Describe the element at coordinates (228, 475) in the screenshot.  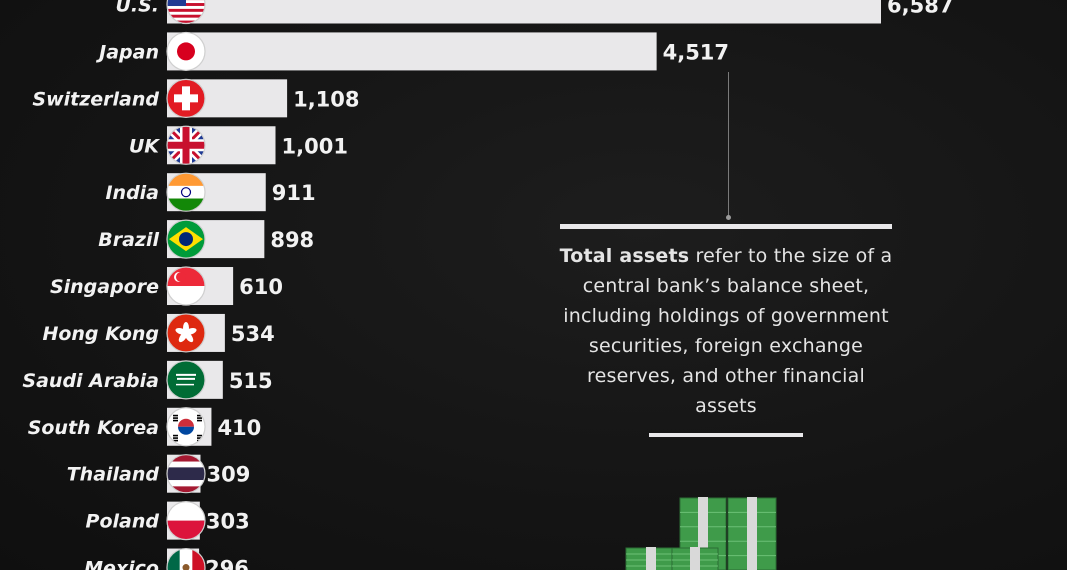
I see `value-label: 309` at that location.